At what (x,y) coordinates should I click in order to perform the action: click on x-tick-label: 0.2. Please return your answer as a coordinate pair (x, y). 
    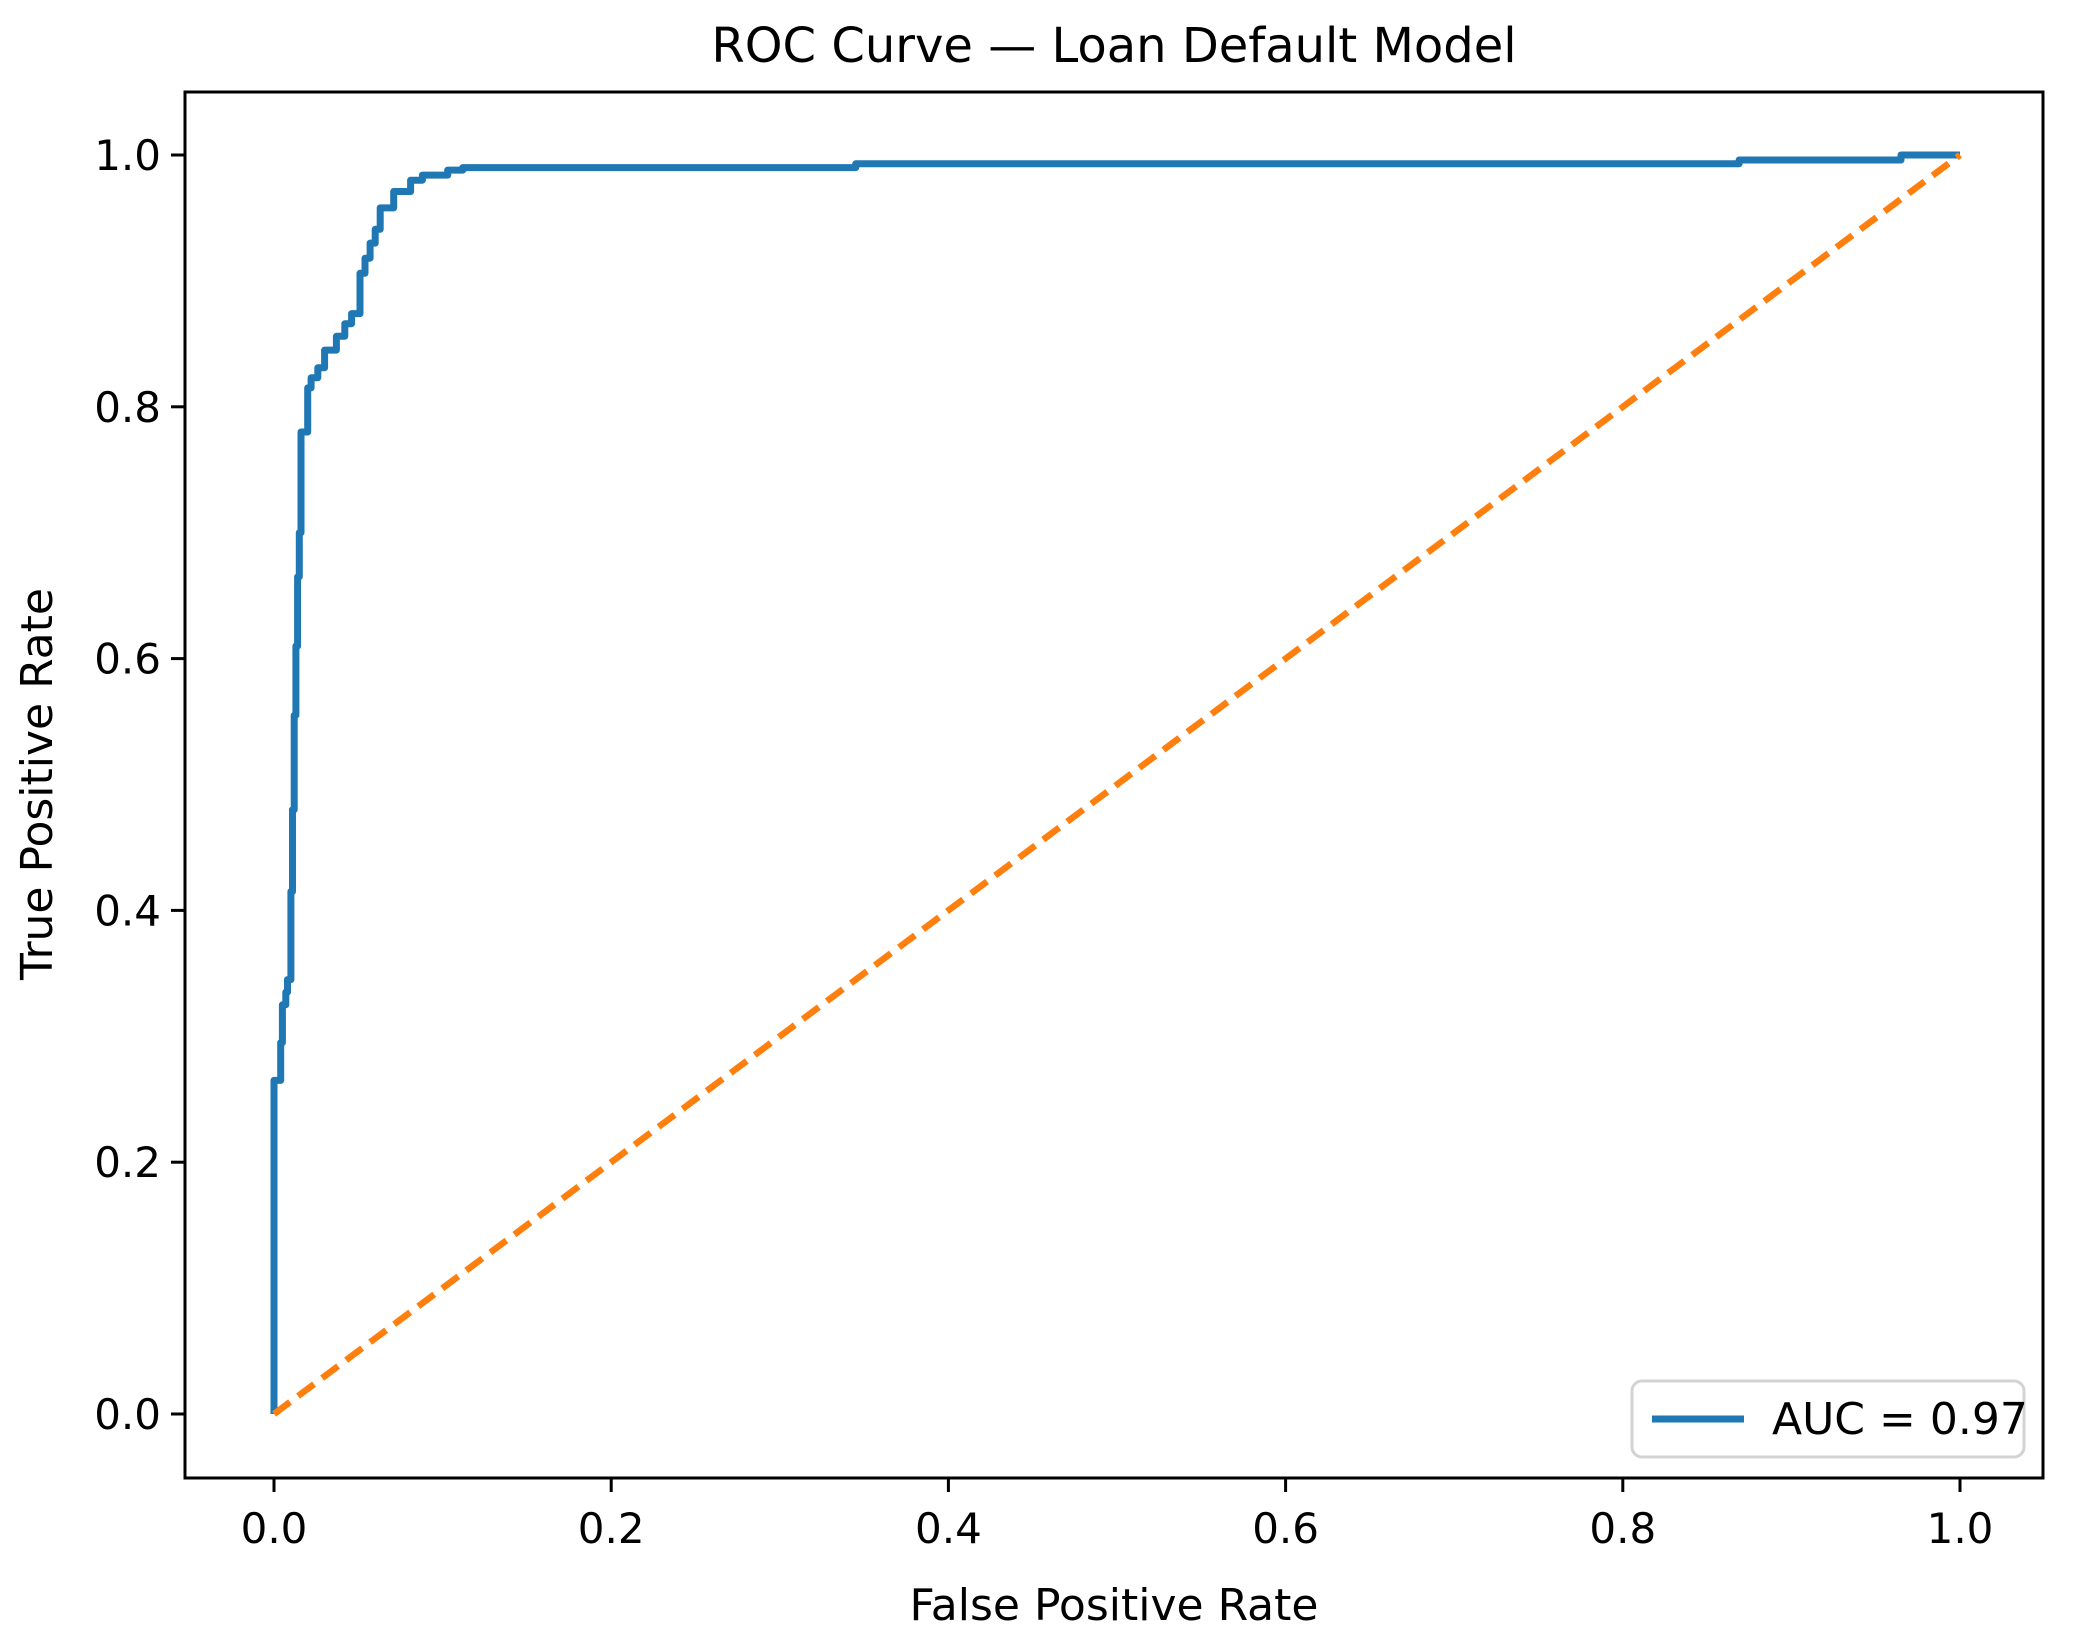
    Looking at the image, I should click on (611, 1528).